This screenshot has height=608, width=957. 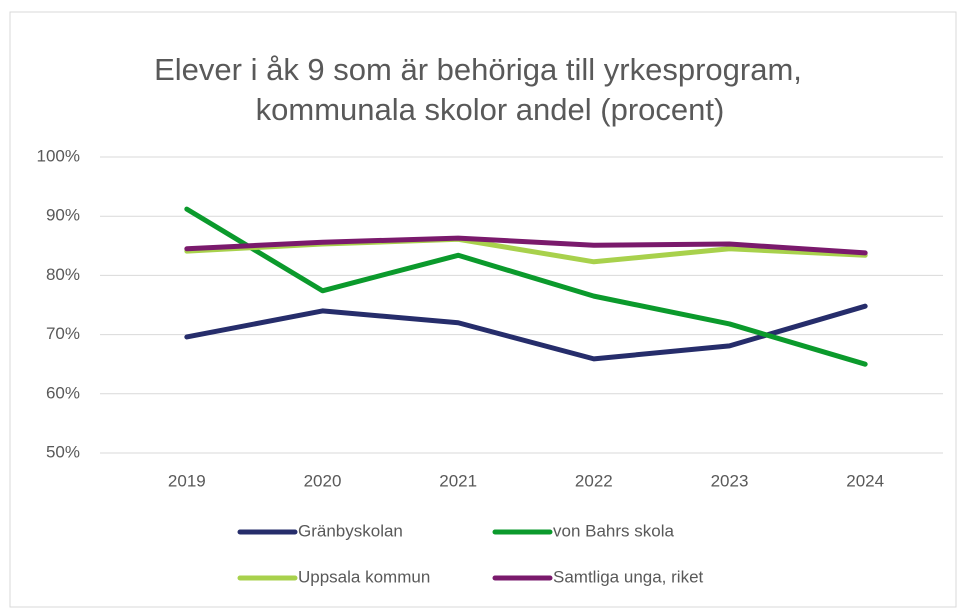 I want to click on y-tick-label: 100%, so click(x=58, y=155).